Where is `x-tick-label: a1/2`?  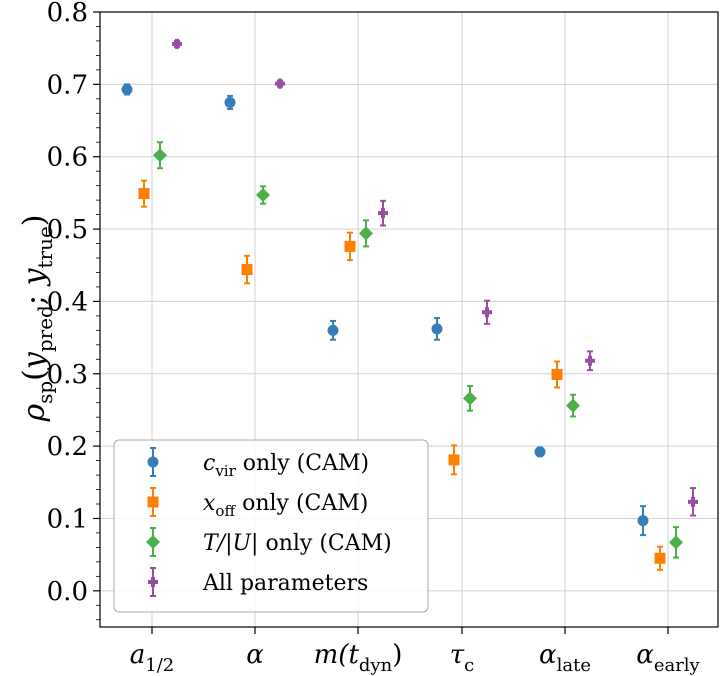
x-tick-label: a1/2 is located at coordinates (152, 658).